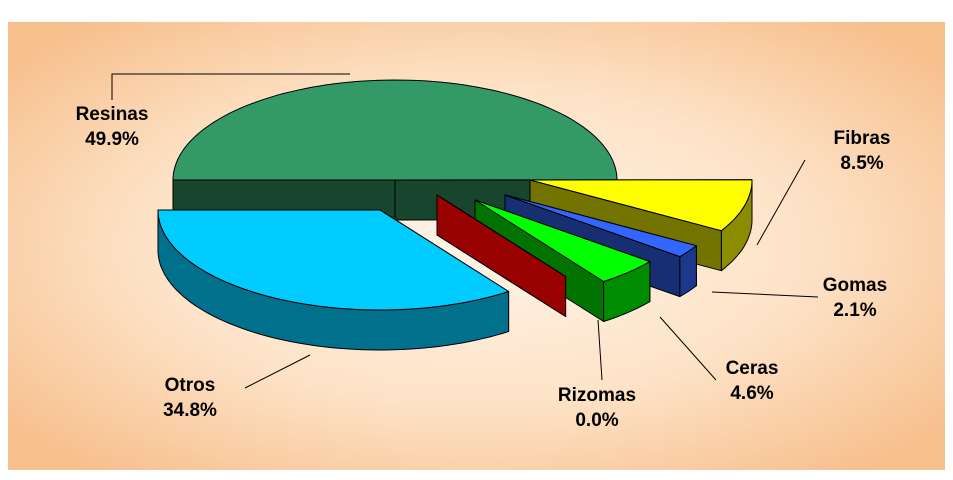 Image resolution: width=953 pixels, height=480 pixels. What do you see at coordinates (597, 395) in the screenshot?
I see `slice-label: Rizomas` at bounding box center [597, 395].